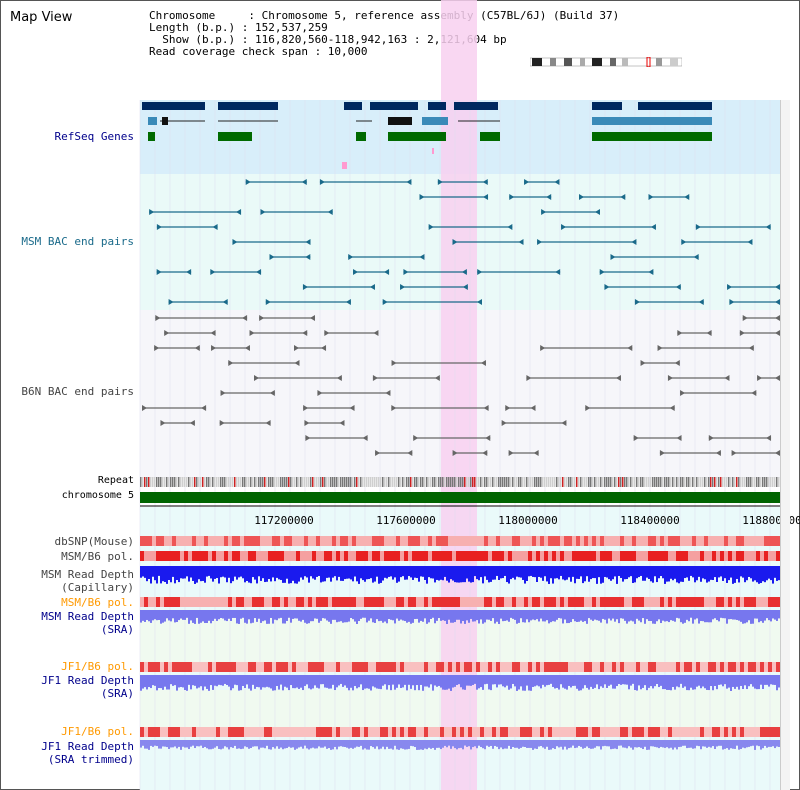  Describe the element at coordinates (77, 391) in the screenshot. I see `b6n-bac-end-pairs-label: B6N BAC end pairs` at that location.